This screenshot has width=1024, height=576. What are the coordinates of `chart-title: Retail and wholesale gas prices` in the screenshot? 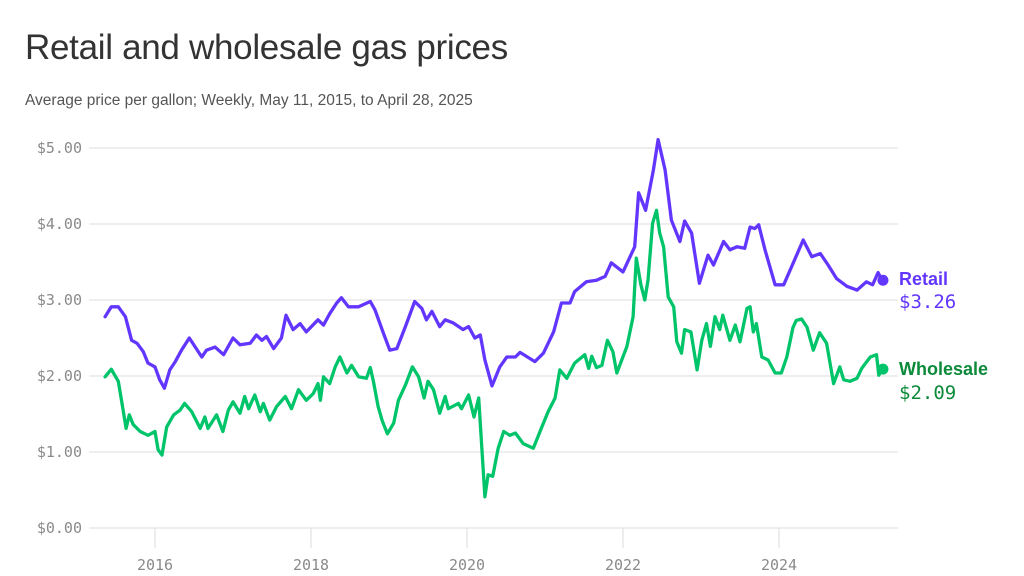 It's located at (266, 47).